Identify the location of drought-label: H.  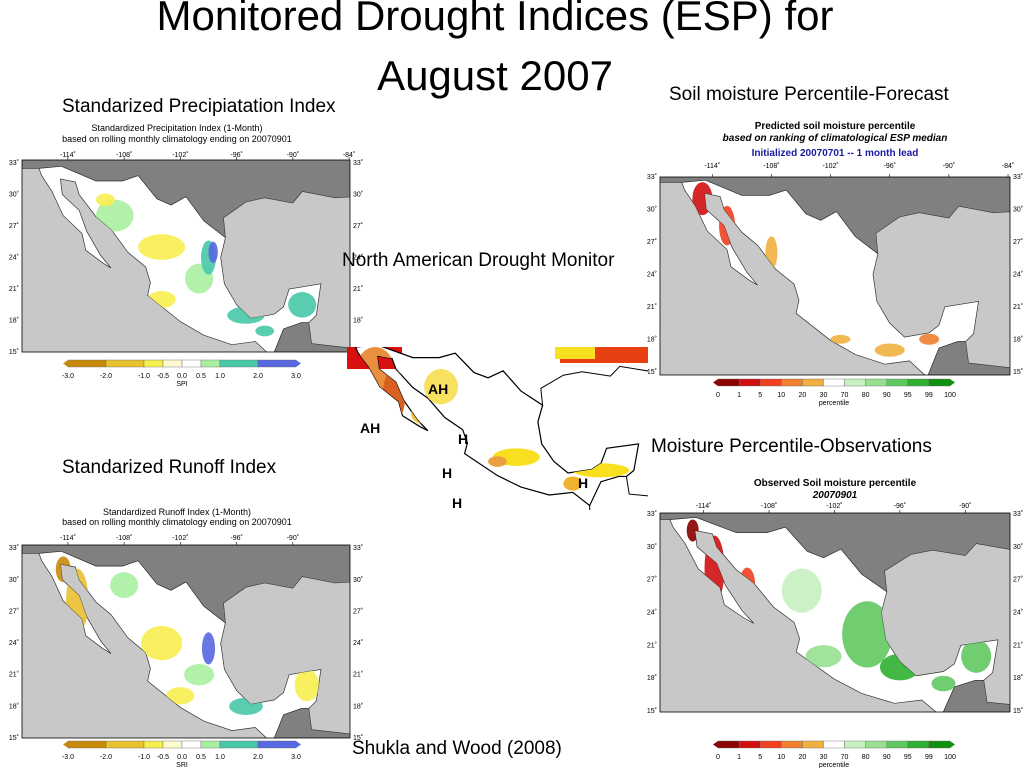
(583, 483).